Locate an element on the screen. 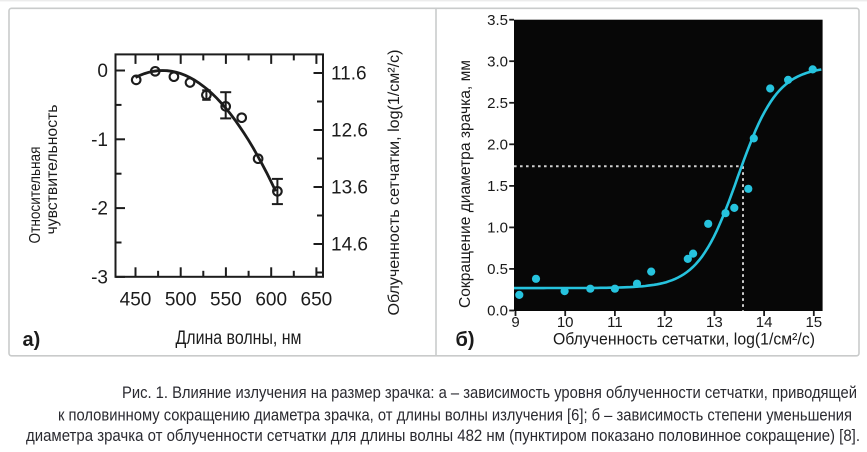 The image size is (867, 452). svg-text: Относительная is located at coordinates (35, 195).